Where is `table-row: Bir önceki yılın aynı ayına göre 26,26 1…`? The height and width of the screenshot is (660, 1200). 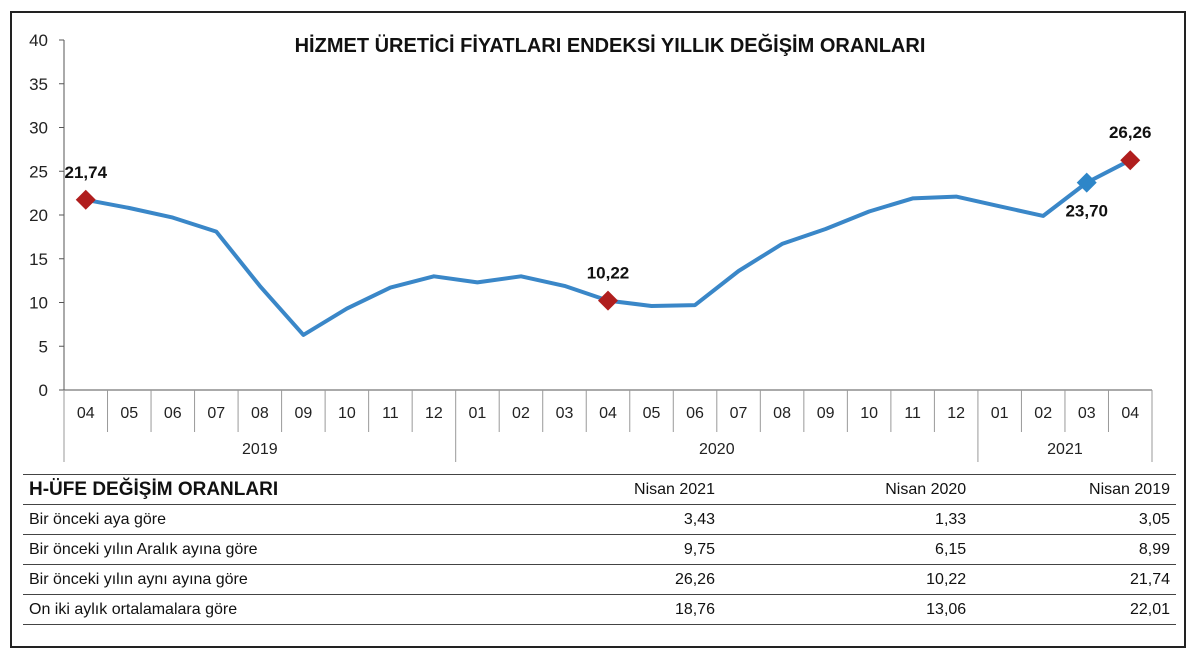
table-row: Bir önceki yılın aynı ayına göre 26,26 1… is located at coordinates (599, 579).